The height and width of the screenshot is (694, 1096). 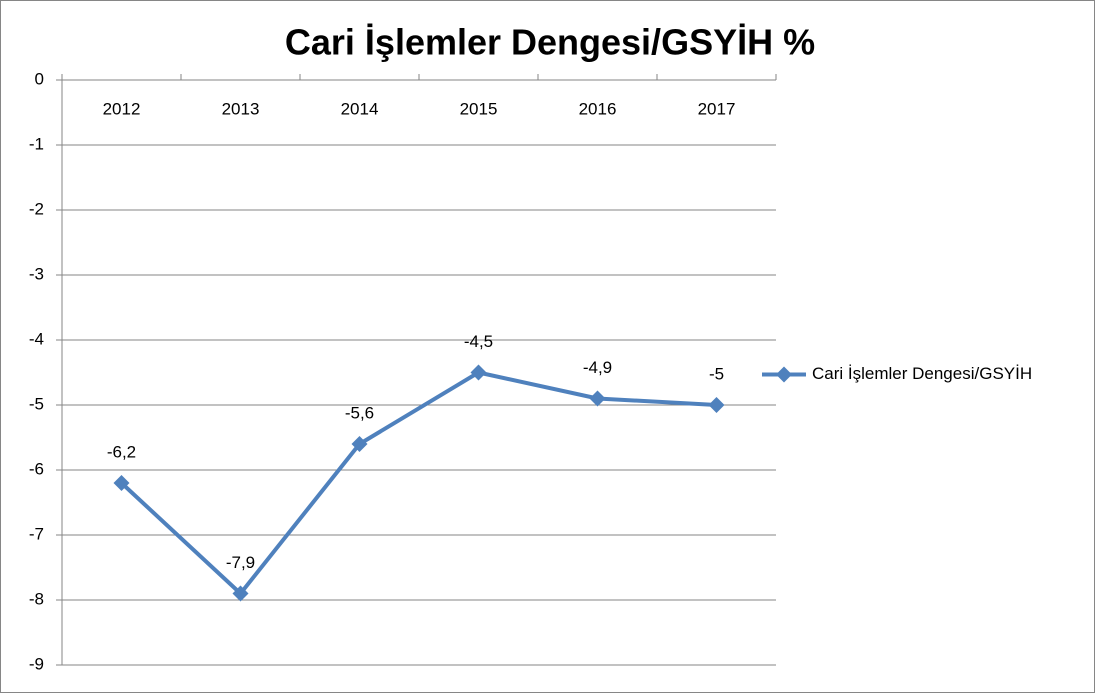 What do you see at coordinates (36, 468) in the screenshot?
I see `y-tick-label: -6` at bounding box center [36, 468].